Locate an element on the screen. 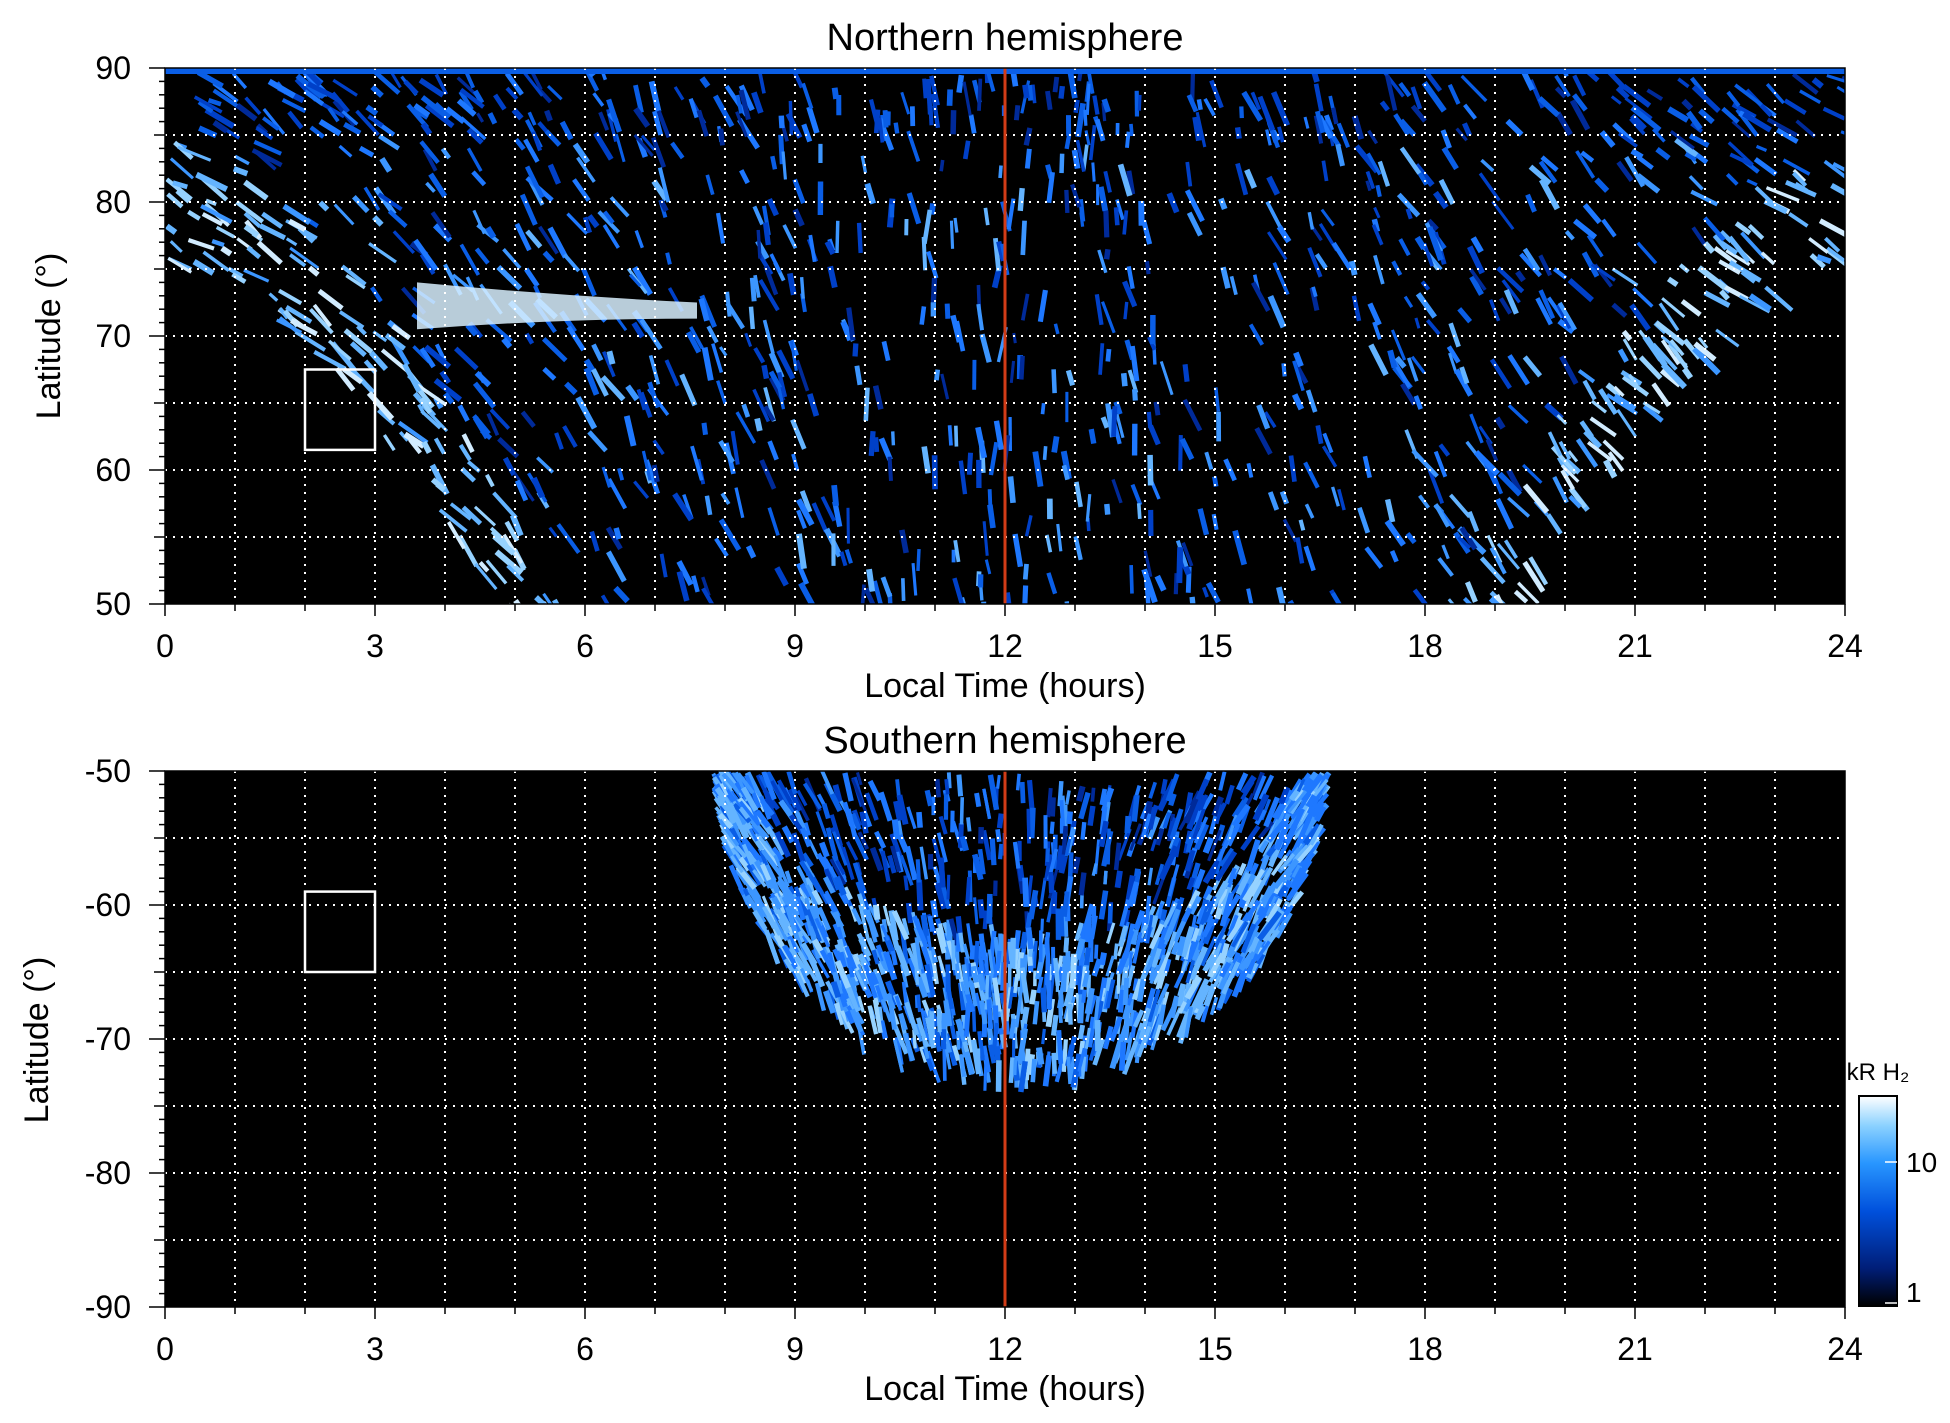 This screenshot has width=1950, height=1423. y-tick-label: 70 is located at coordinates (113, 336).